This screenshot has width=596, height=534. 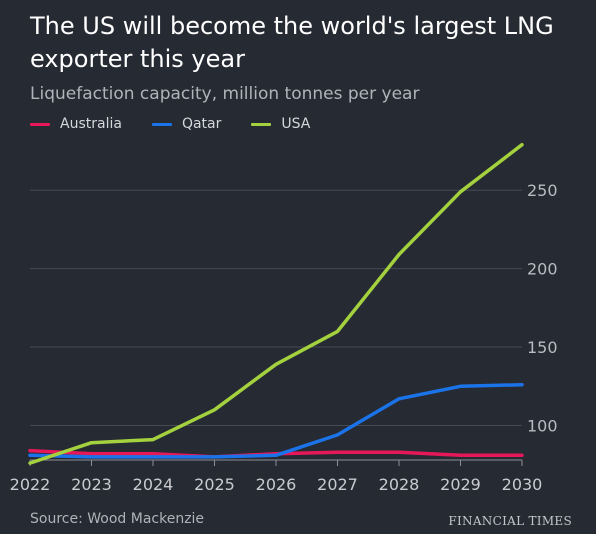 What do you see at coordinates (91, 124) in the screenshot?
I see `legend-label-australia: Australia` at bounding box center [91, 124].